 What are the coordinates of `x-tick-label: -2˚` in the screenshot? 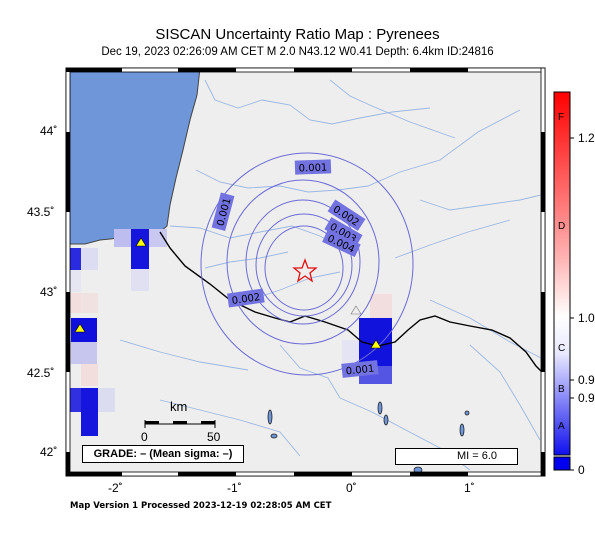 It's located at (115, 488).